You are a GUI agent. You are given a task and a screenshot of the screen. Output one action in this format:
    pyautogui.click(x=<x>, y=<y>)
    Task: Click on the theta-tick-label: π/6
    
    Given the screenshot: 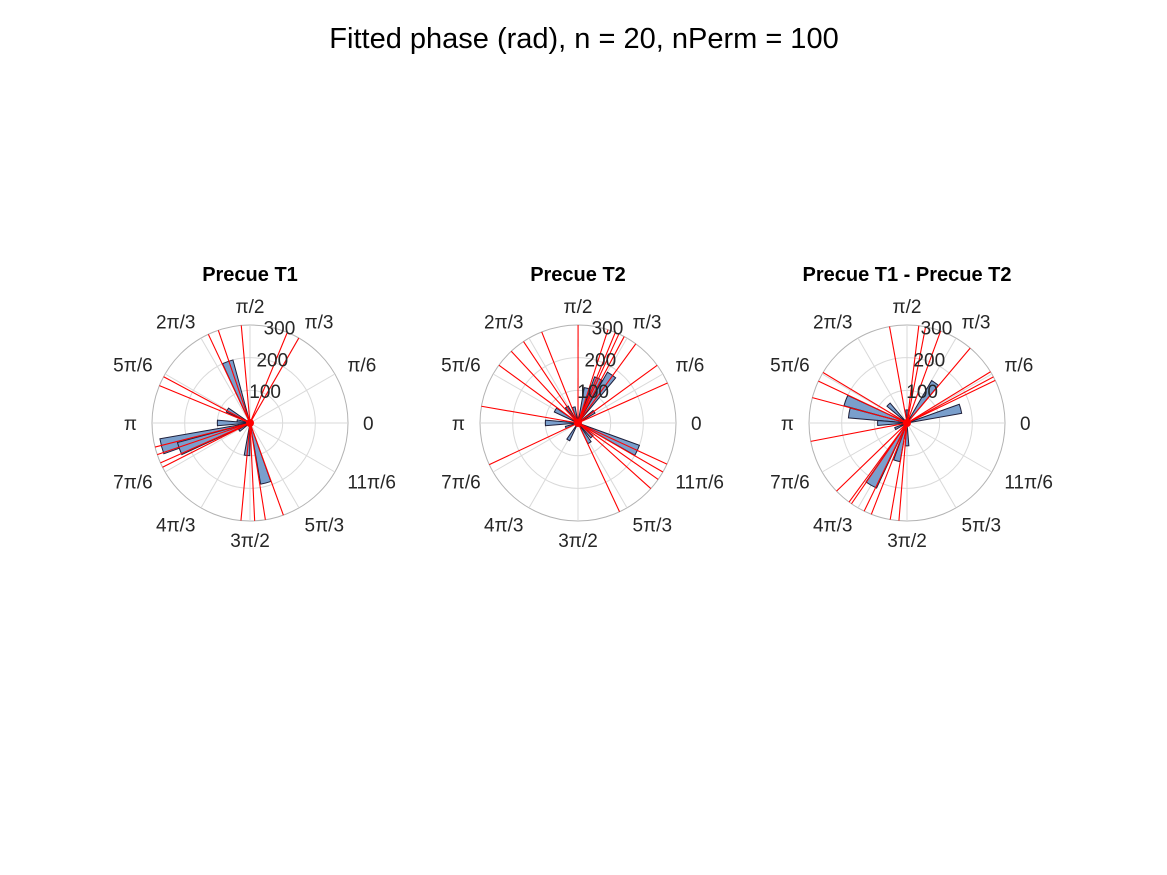 What is the action you would take?
    pyautogui.click(x=361, y=365)
    